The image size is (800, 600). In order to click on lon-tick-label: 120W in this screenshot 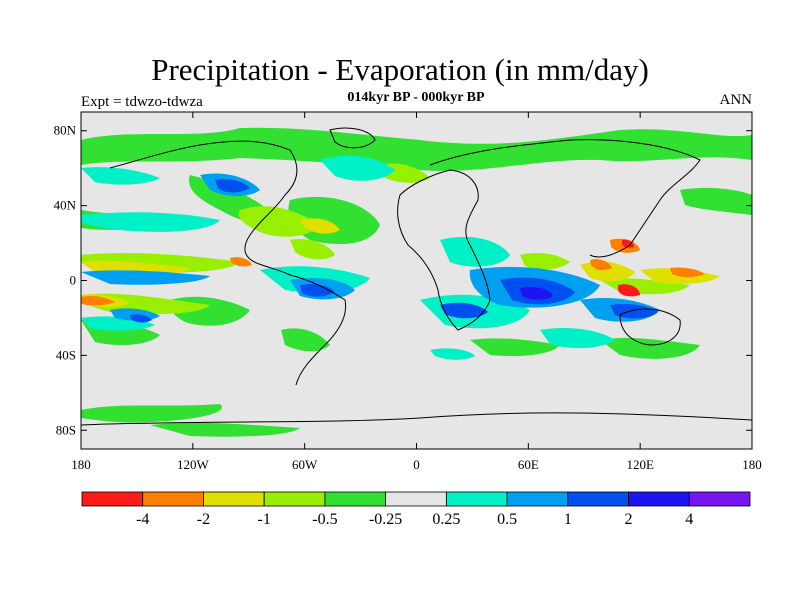, I will do `click(193, 464)`.